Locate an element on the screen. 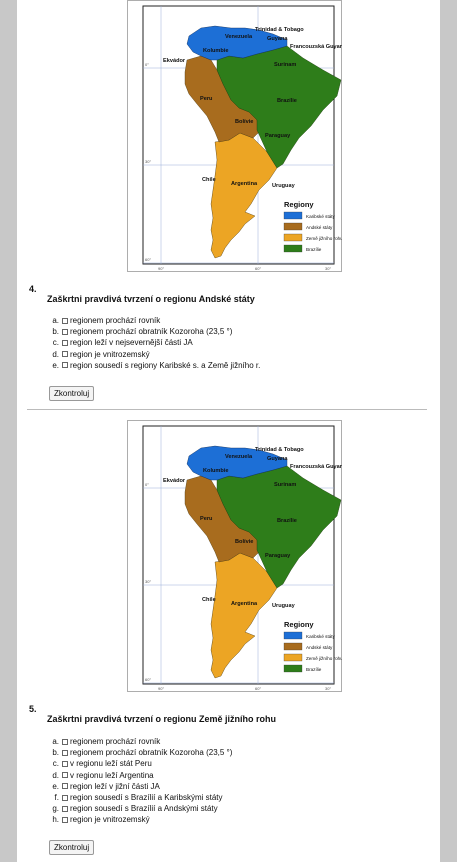 The height and width of the screenshot is (862, 457). option-letter: h. is located at coordinates (55, 820).